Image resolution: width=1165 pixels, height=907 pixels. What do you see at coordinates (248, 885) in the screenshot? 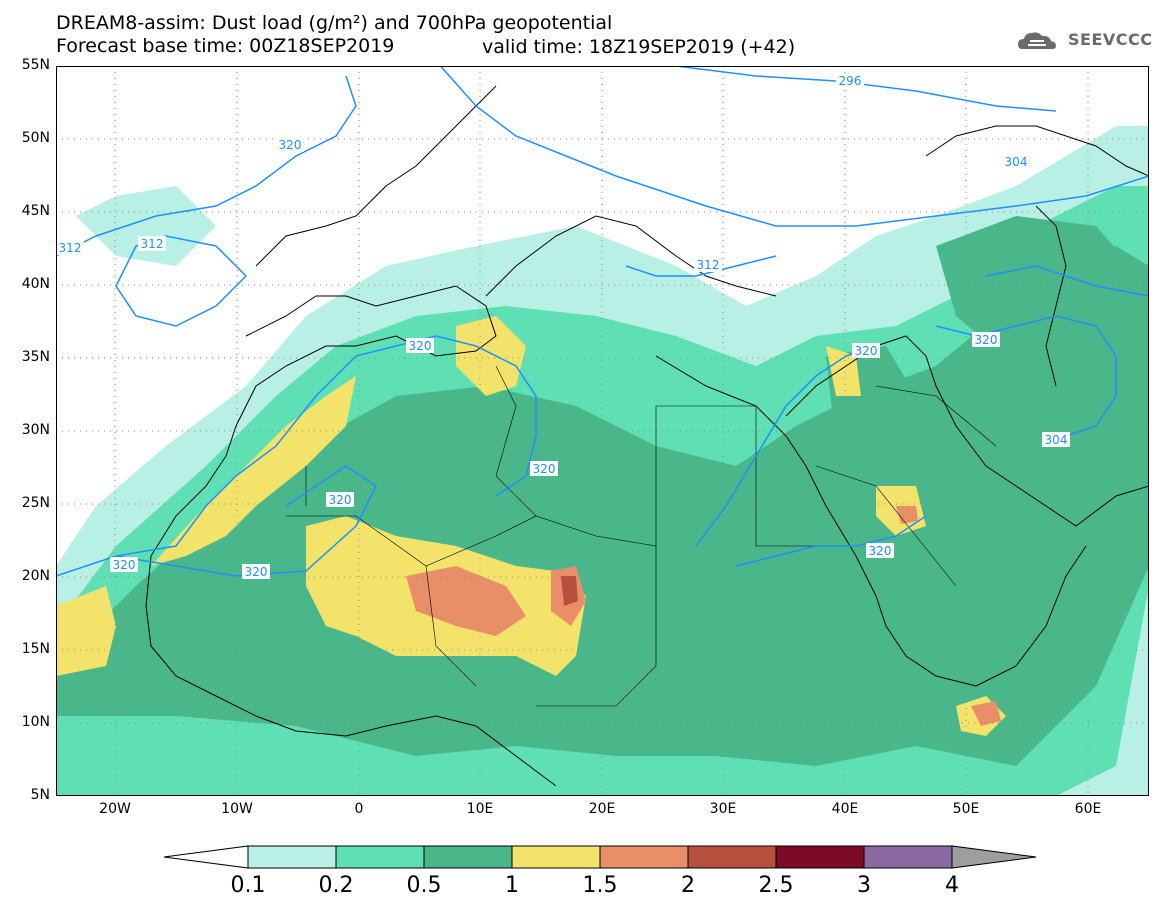
I see `colorbar-label: 0.1` at bounding box center [248, 885].